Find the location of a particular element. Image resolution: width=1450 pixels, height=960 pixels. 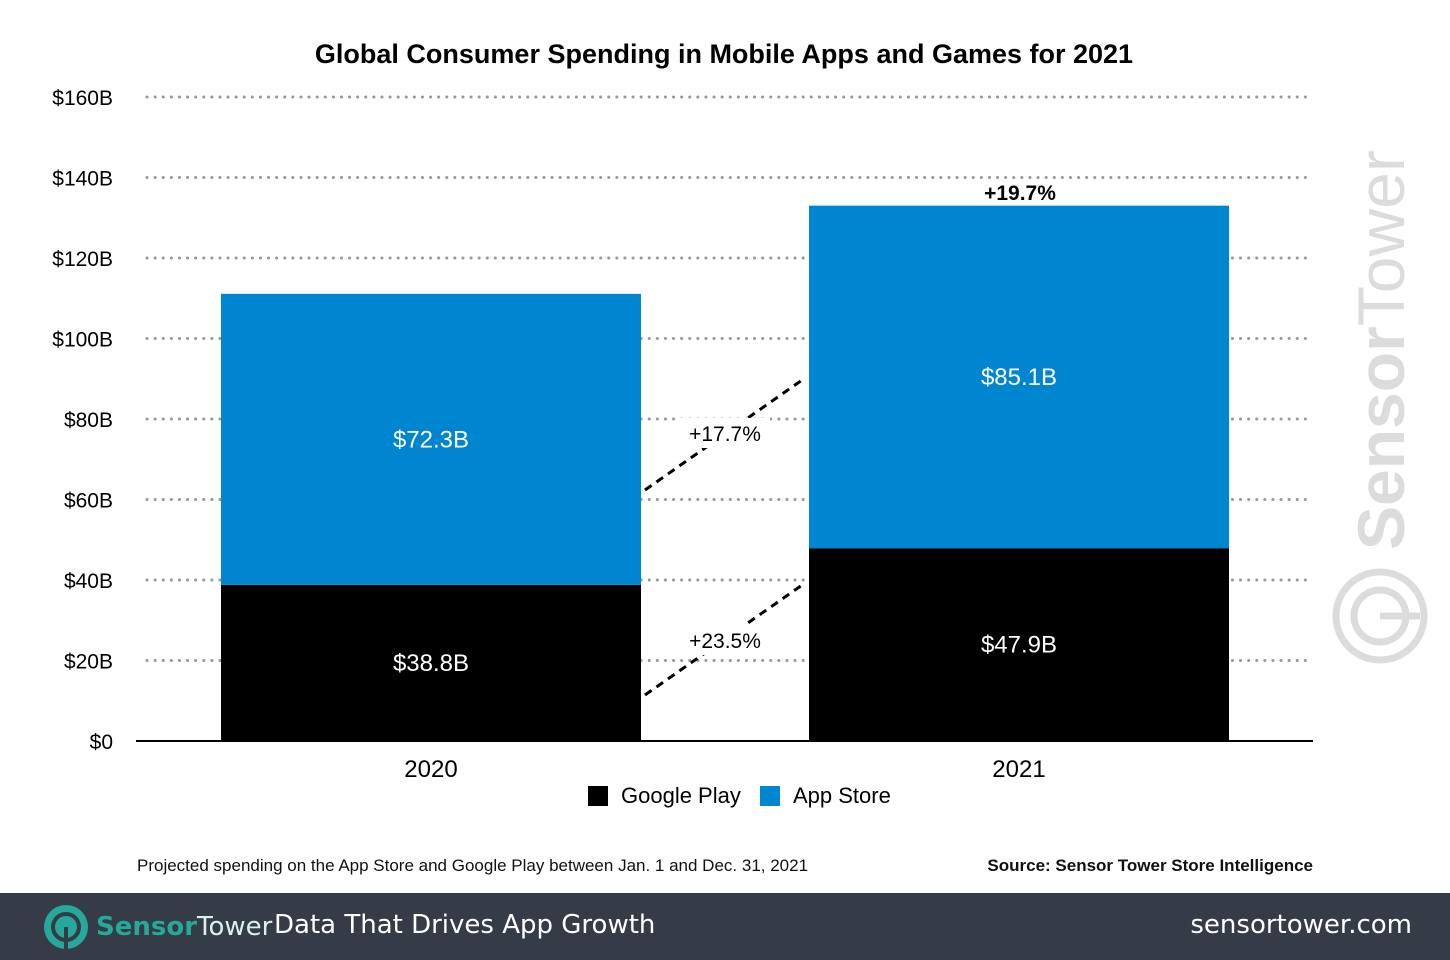

watermark-text-b: Tower is located at coordinates (1381, 238).